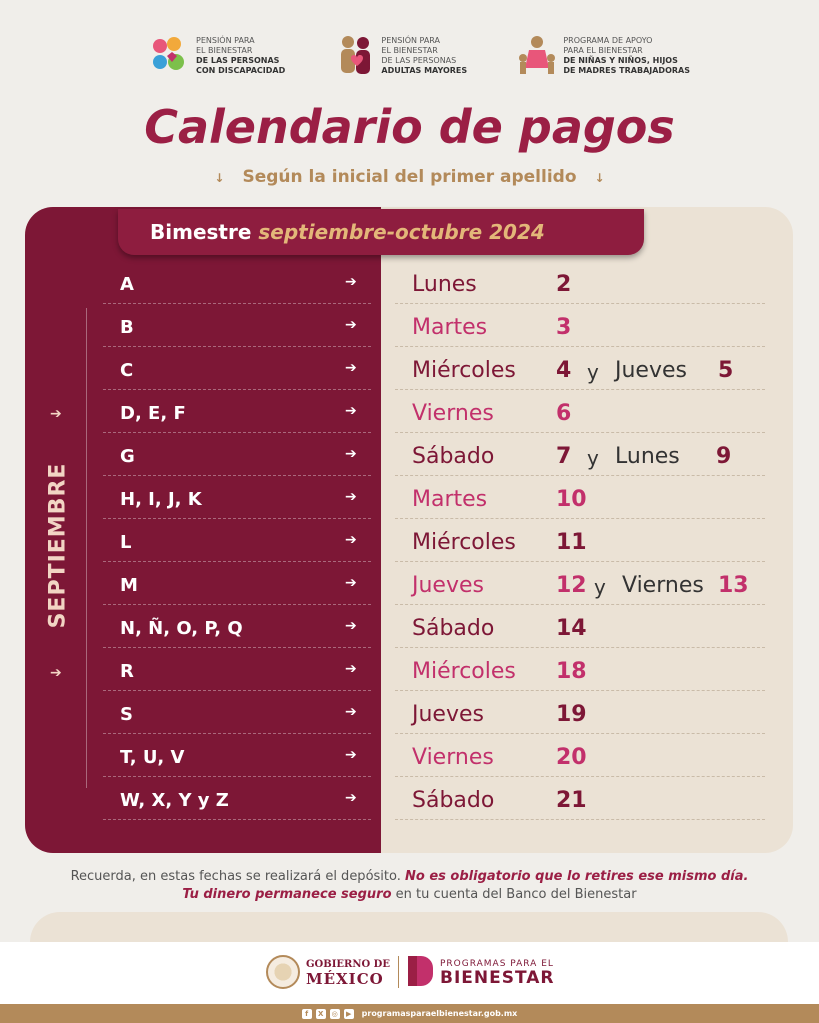  What do you see at coordinates (241, 70) in the screenshot?
I see `logo-text-line: CON DISCAPACIDAD` at bounding box center [241, 70].